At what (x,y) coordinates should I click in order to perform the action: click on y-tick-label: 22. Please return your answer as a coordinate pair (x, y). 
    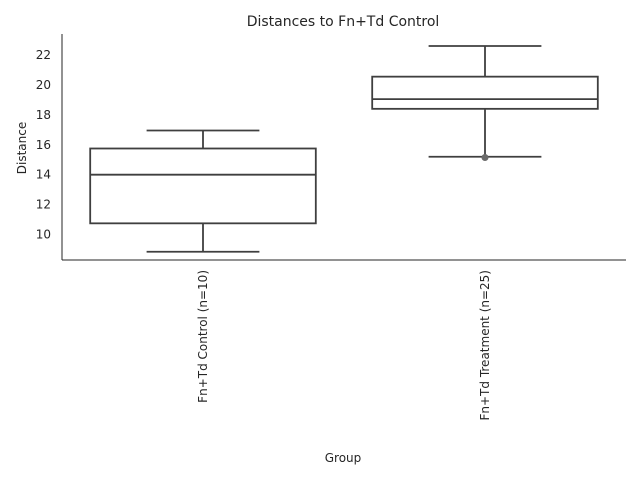
    Looking at the image, I should click on (43, 55).